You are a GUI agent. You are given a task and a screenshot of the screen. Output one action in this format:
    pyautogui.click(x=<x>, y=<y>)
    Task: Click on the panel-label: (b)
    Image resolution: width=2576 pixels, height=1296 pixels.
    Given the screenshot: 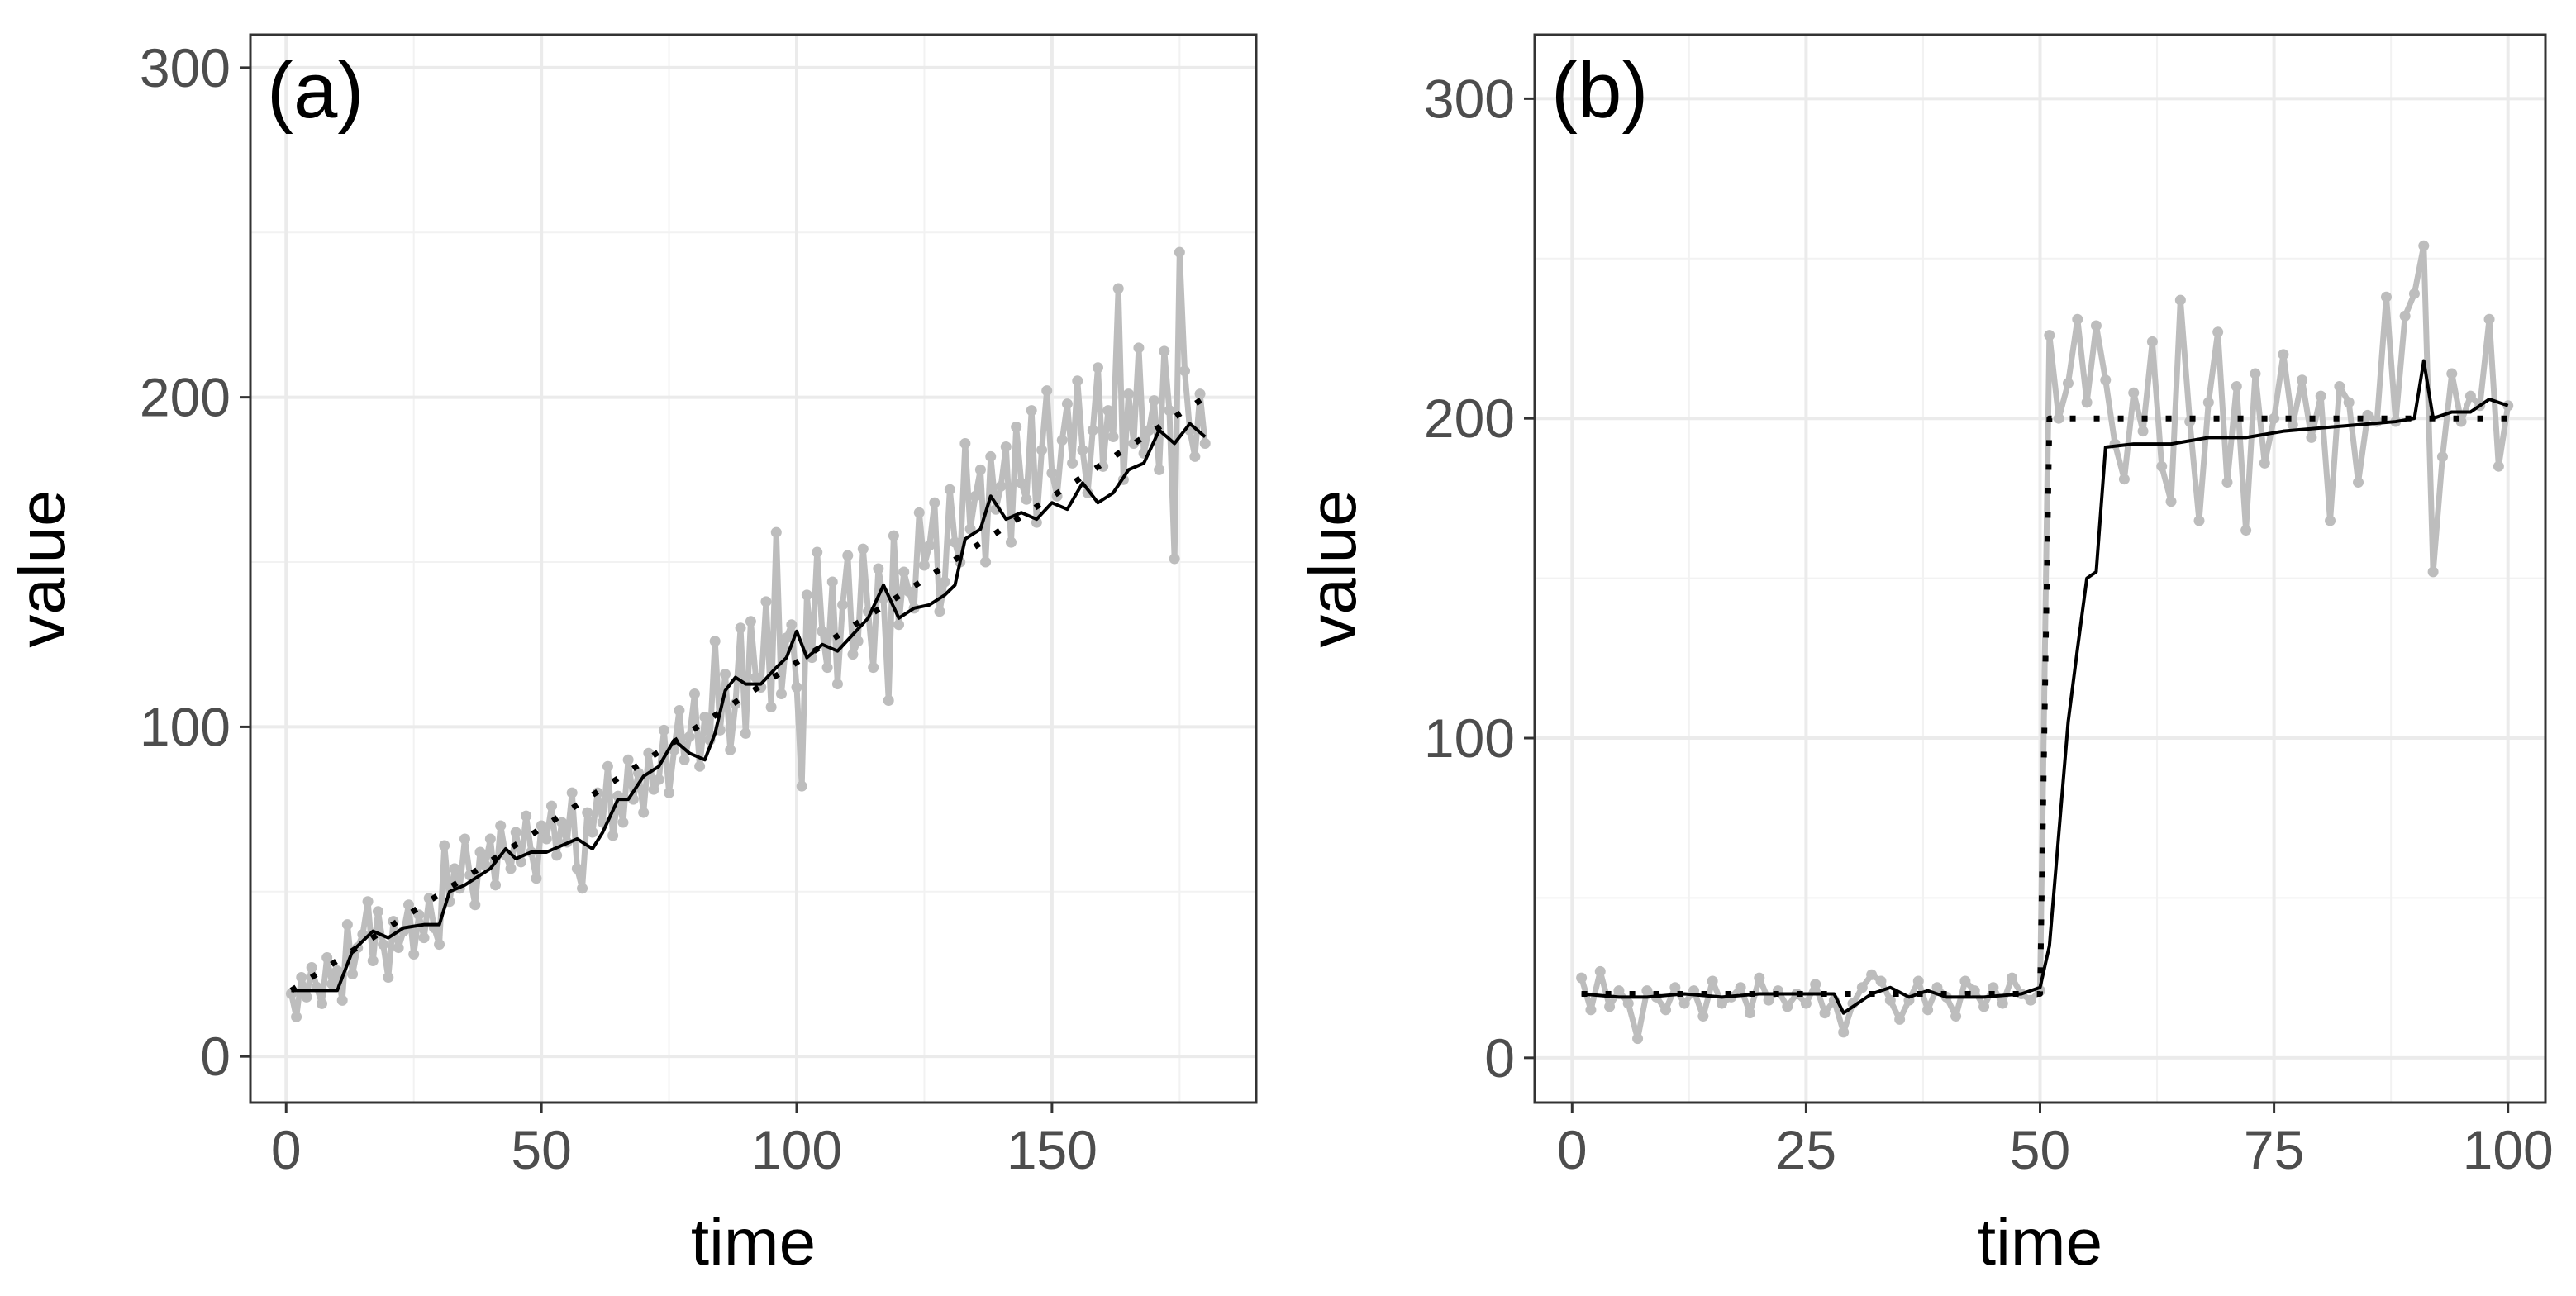 What is the action you would take?
    pyautogui.click(x=1600, y=91)
    